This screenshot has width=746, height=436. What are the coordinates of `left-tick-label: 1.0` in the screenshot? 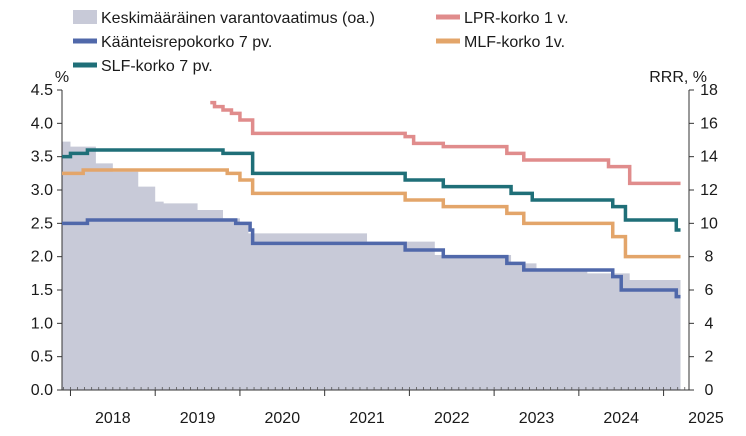 It's located at (42, 323).